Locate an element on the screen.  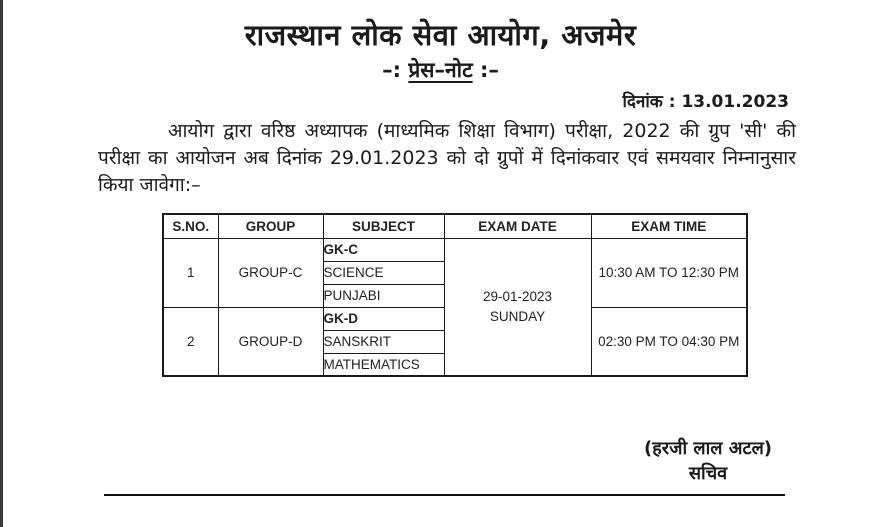
table-row: SCIENCE is located at coordinates (455, 272).